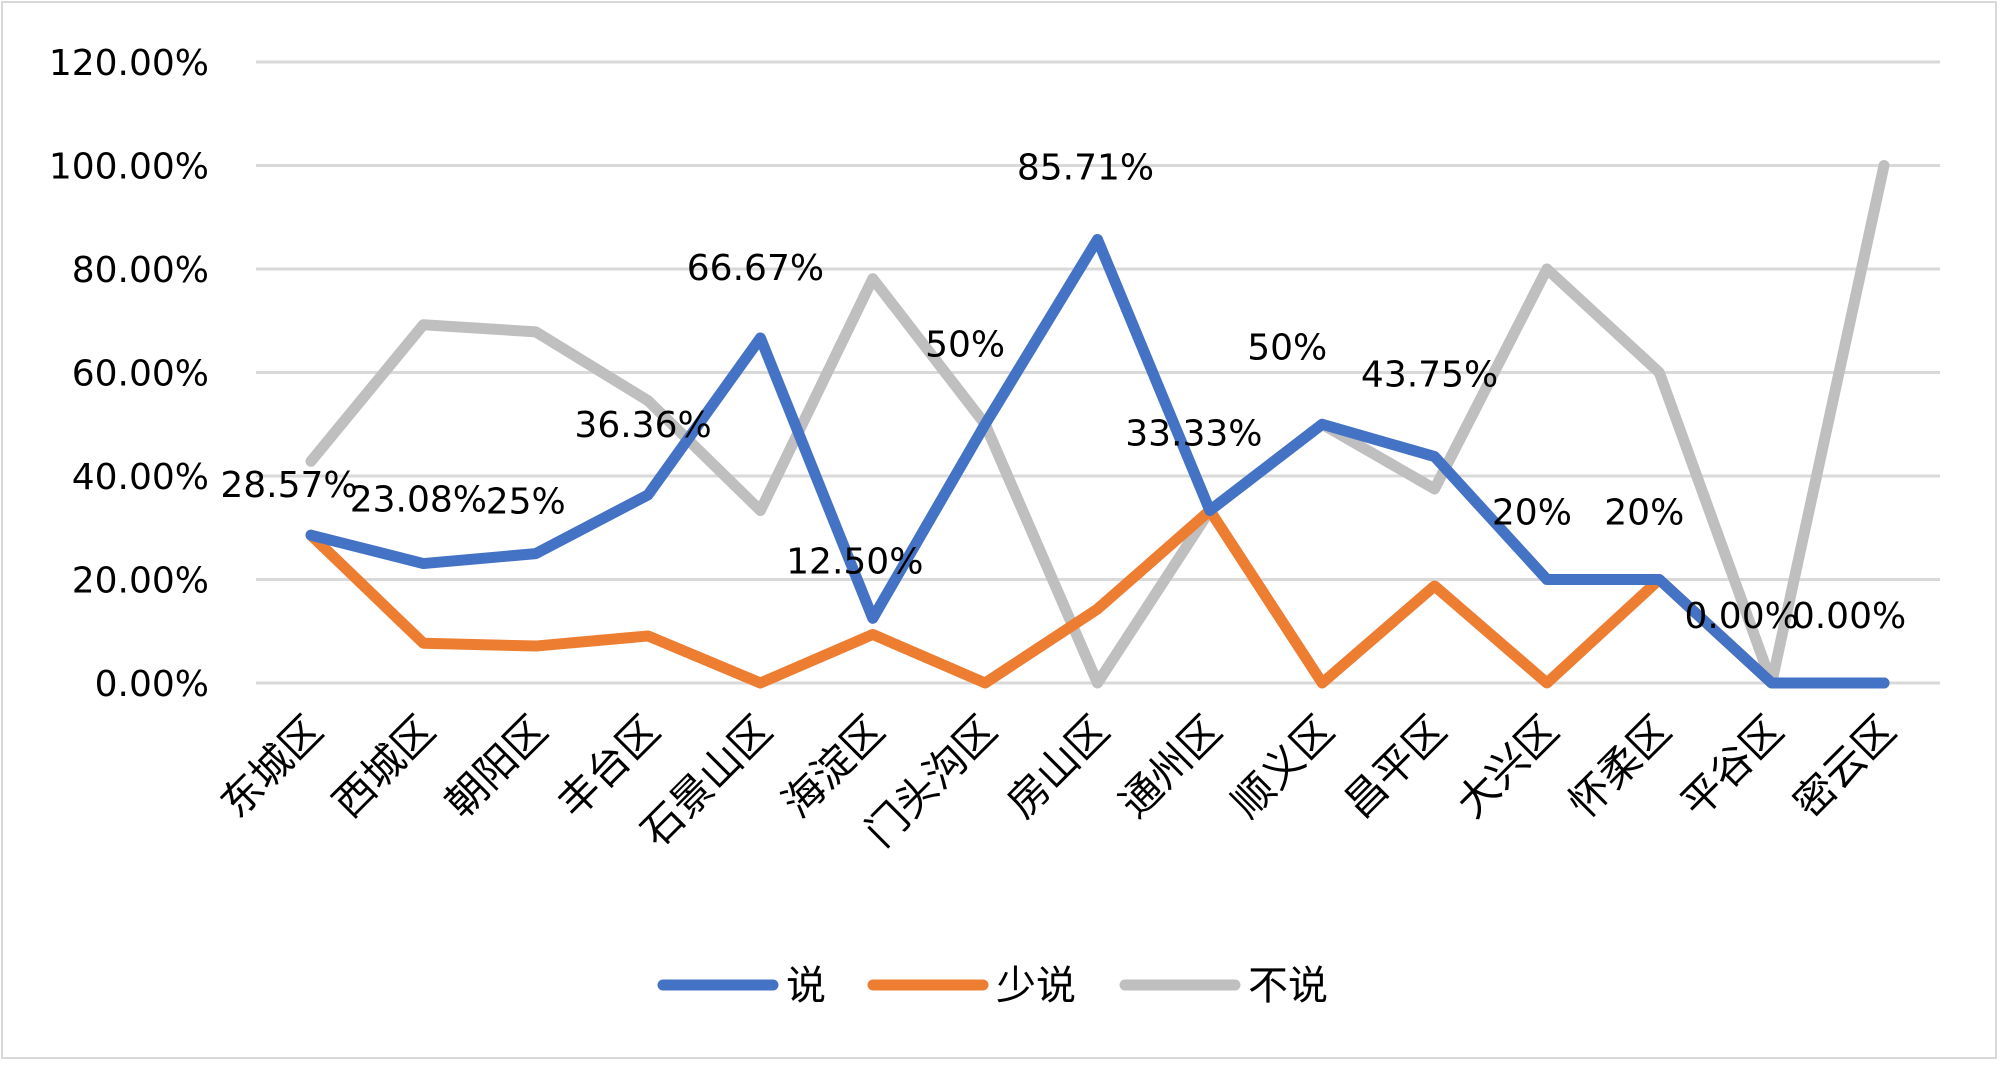 The width and height of the screenshot is (2000, 1065). What do you see at coordinates (1395, 766) in the screenshot?
I see `x-tick-label: 昌平区` at bounding box center [1395, 766].